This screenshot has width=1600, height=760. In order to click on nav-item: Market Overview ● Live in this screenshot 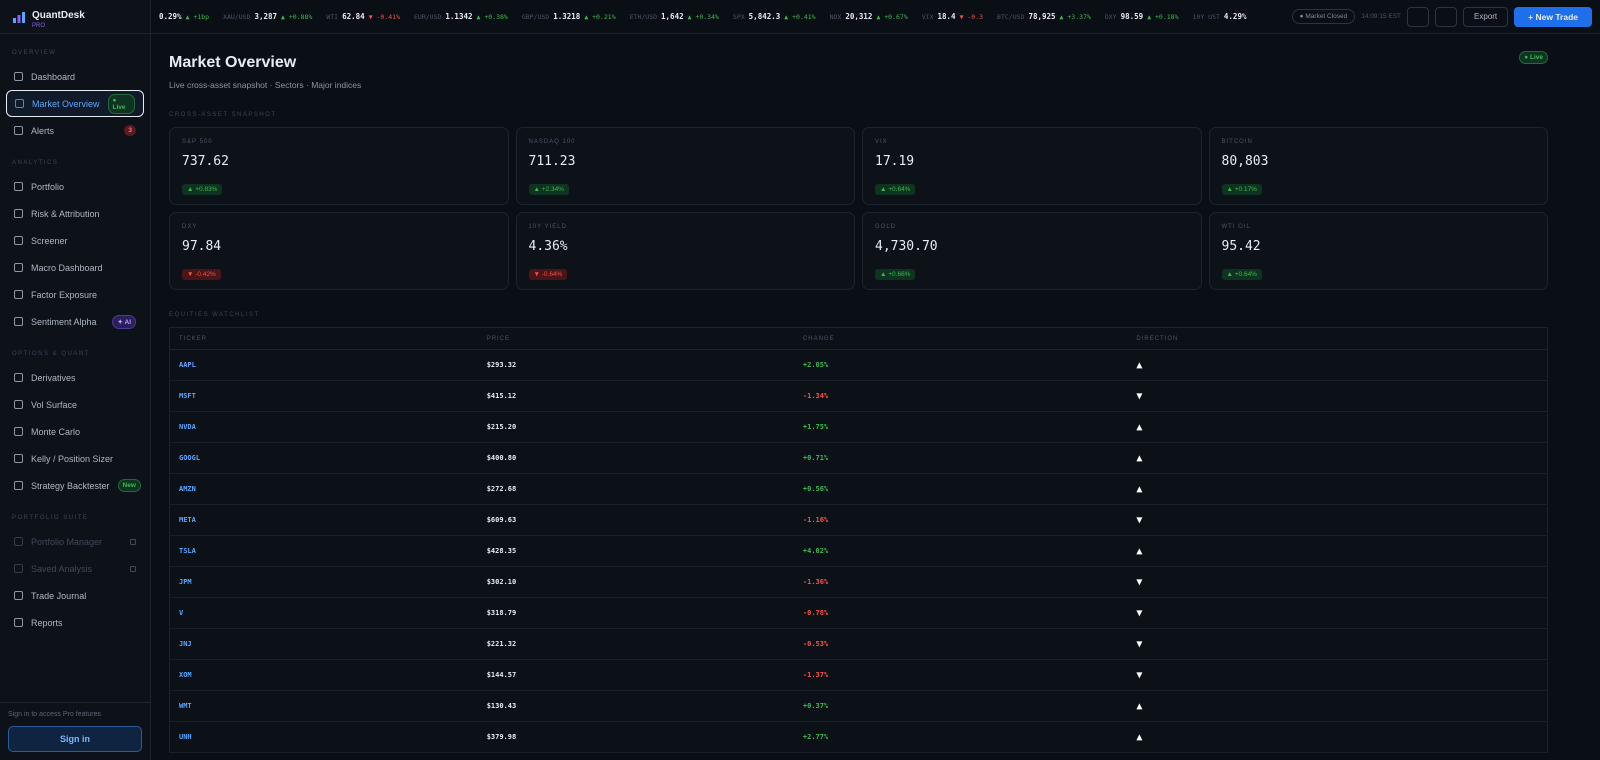, I will do `click(75, 103)`.